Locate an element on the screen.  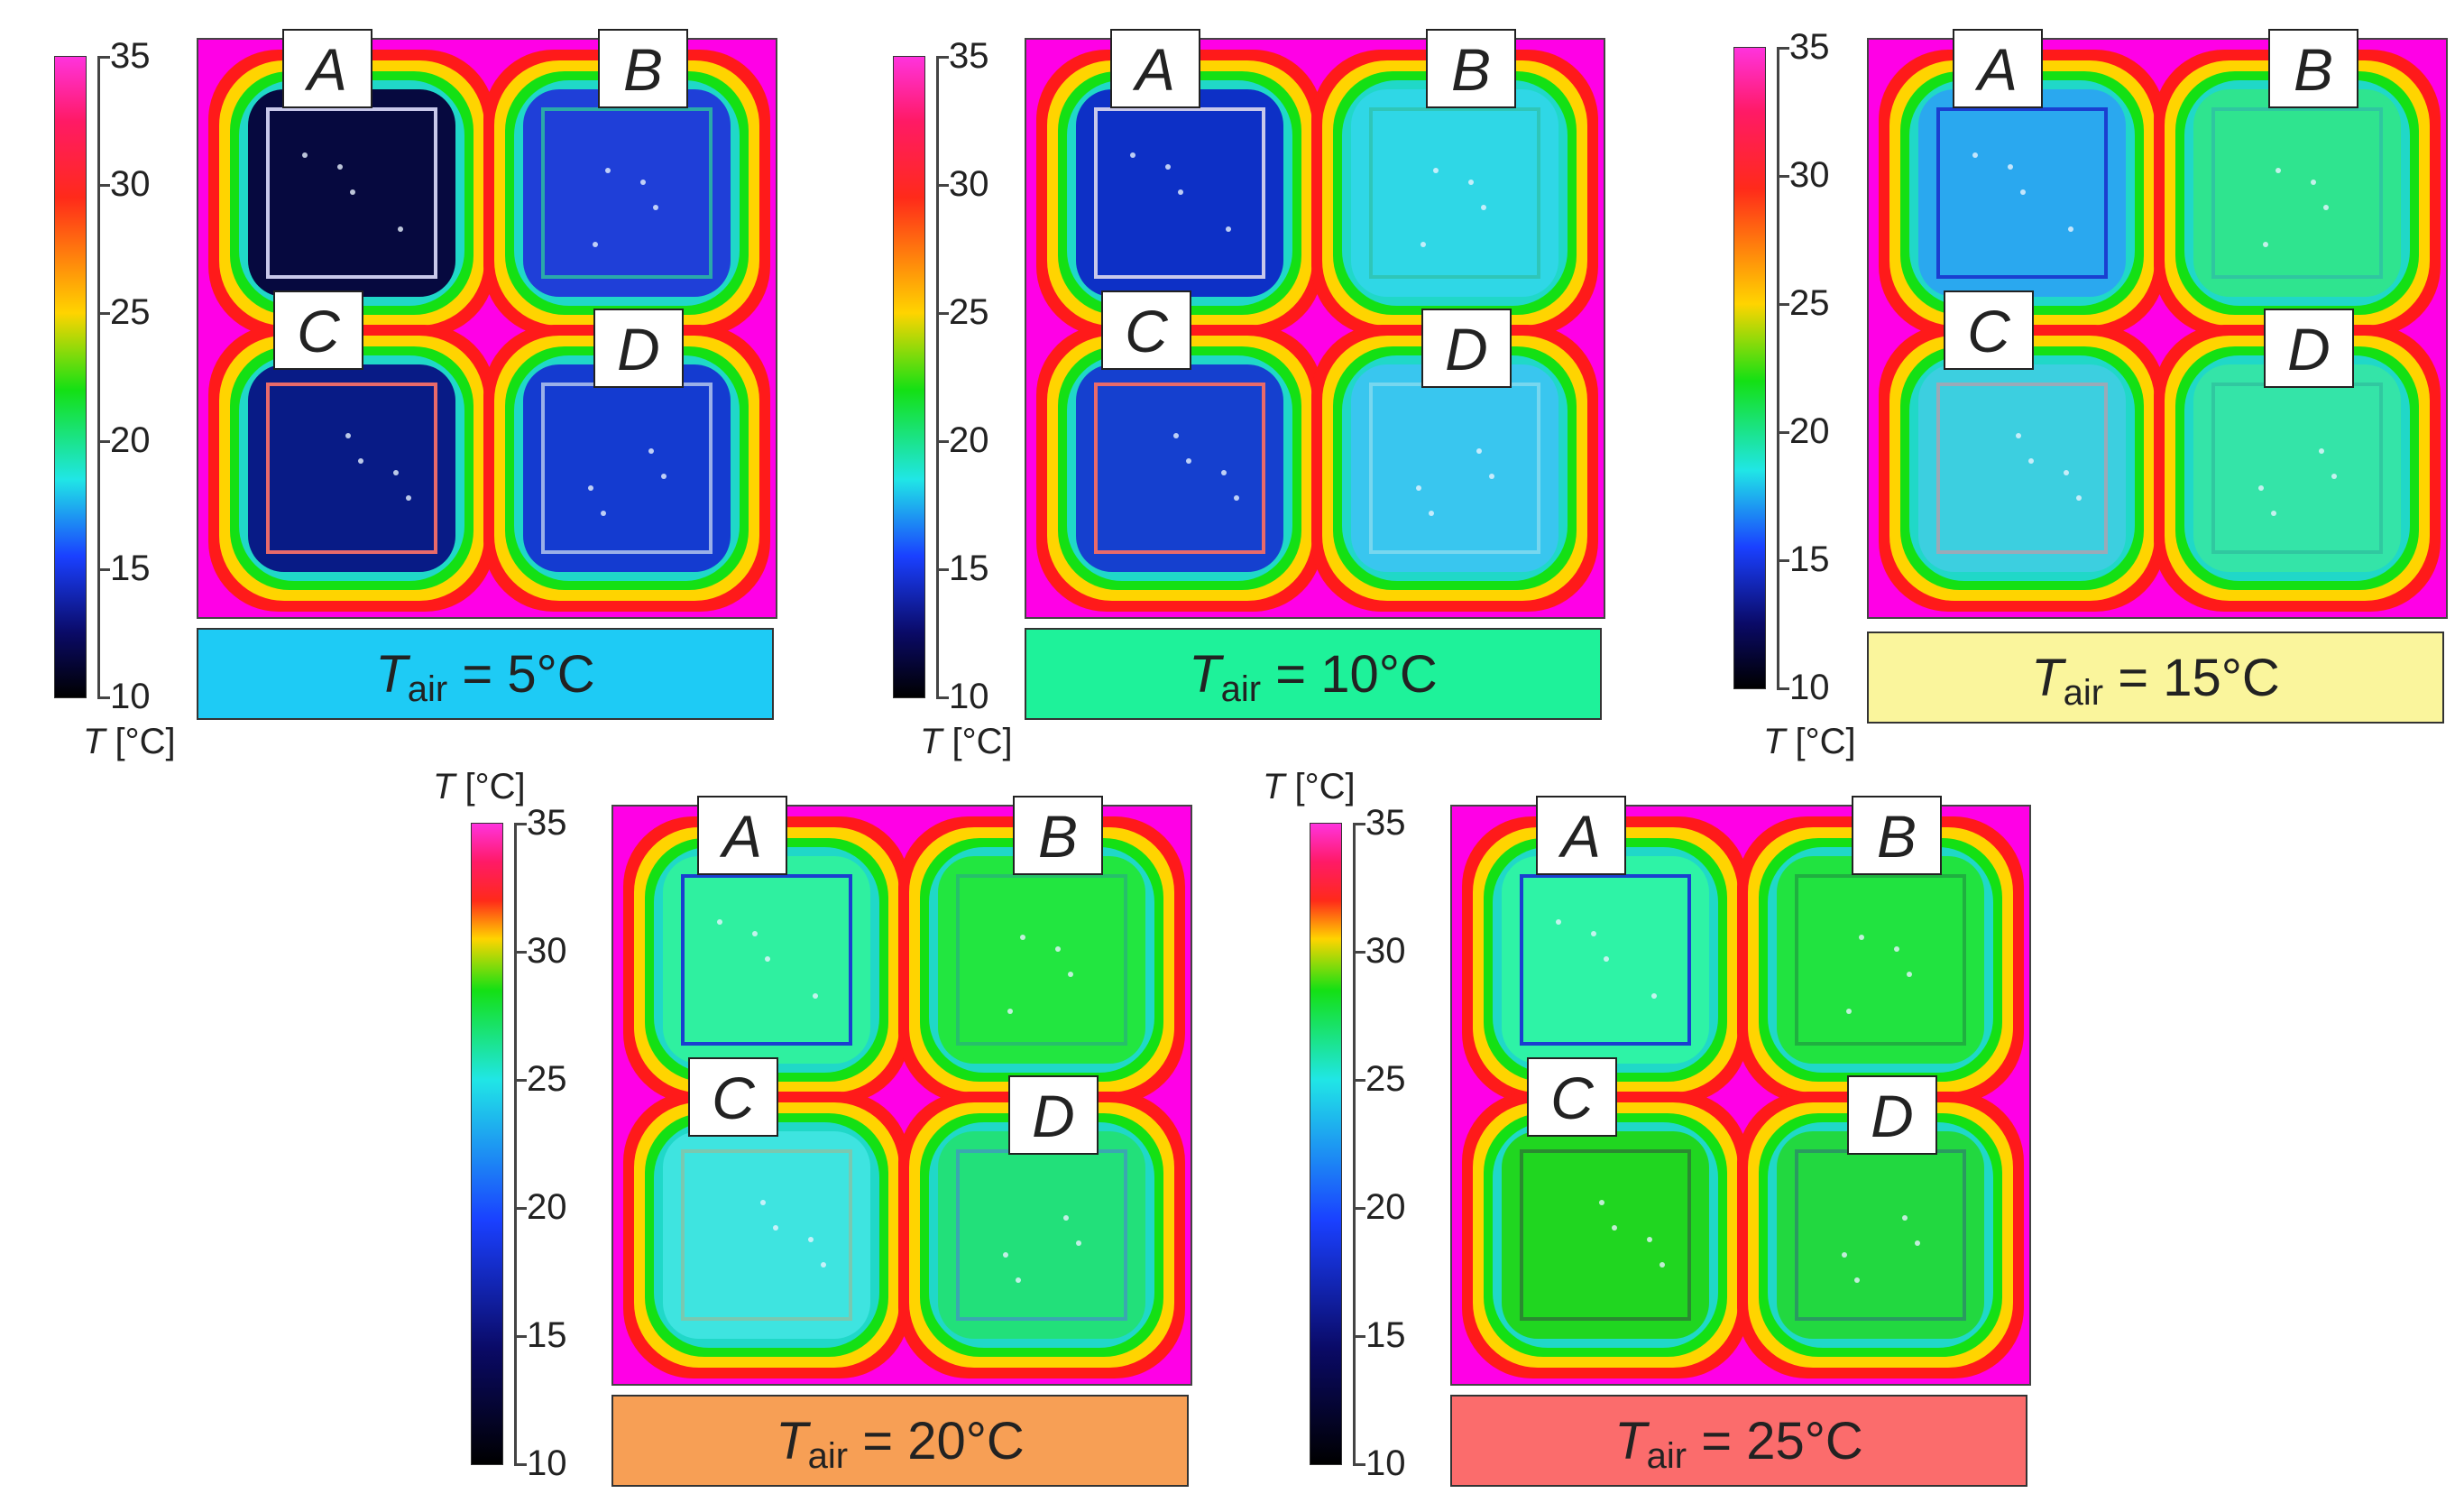
colorbar is located at coordinates (71, 377).